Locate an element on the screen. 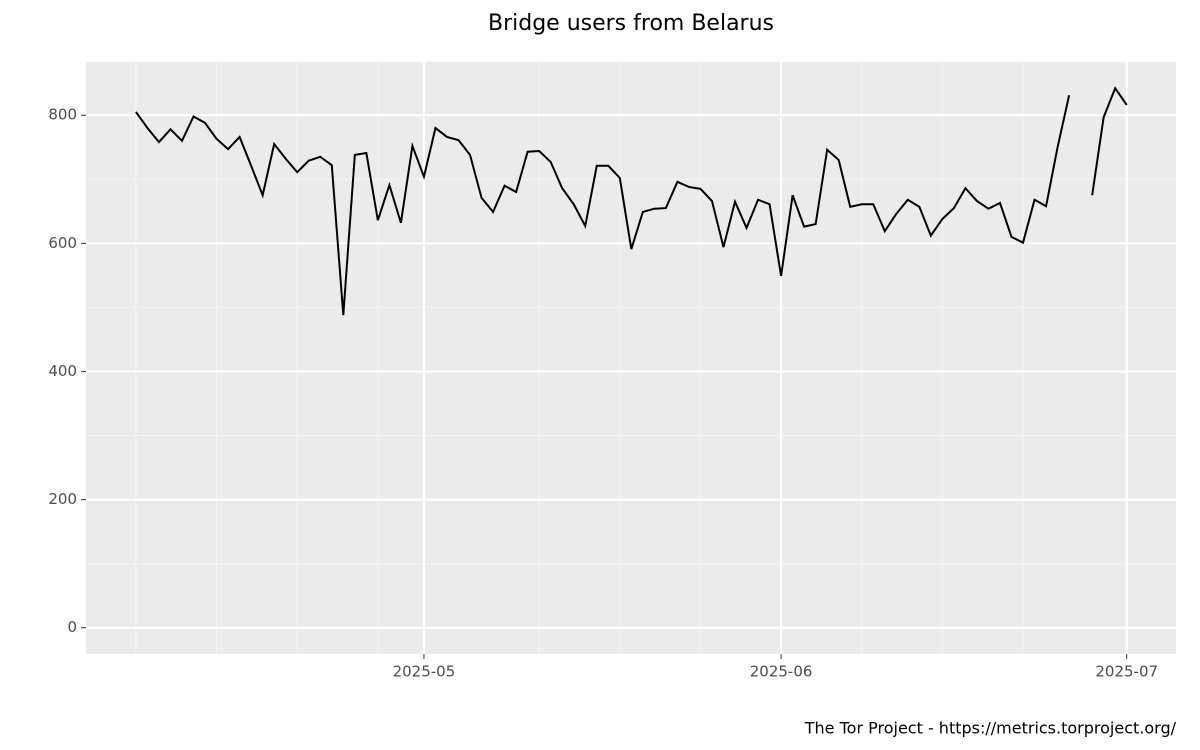 Image resolution: width=1200 pixels, height=750 pixels. y-tick-label: 0 is located at coordinates (72, 627).